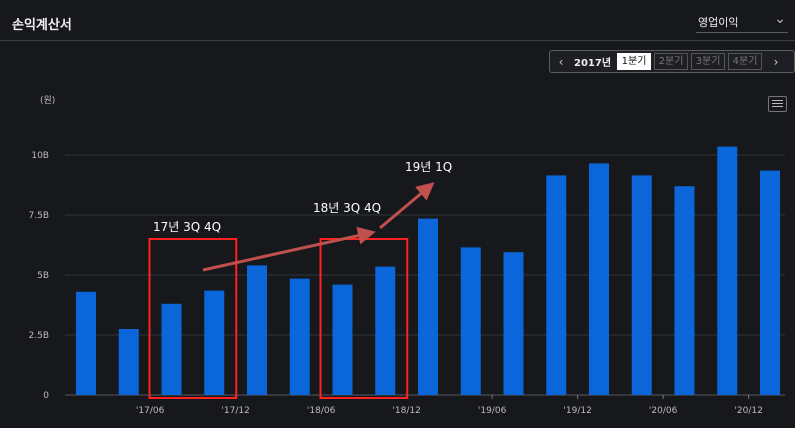 The height and width of the screenshot is (428, 795). Describe the element at coordinates (577, 411) in the screenshot. I see `x-tick-label: '19/12` at that location.